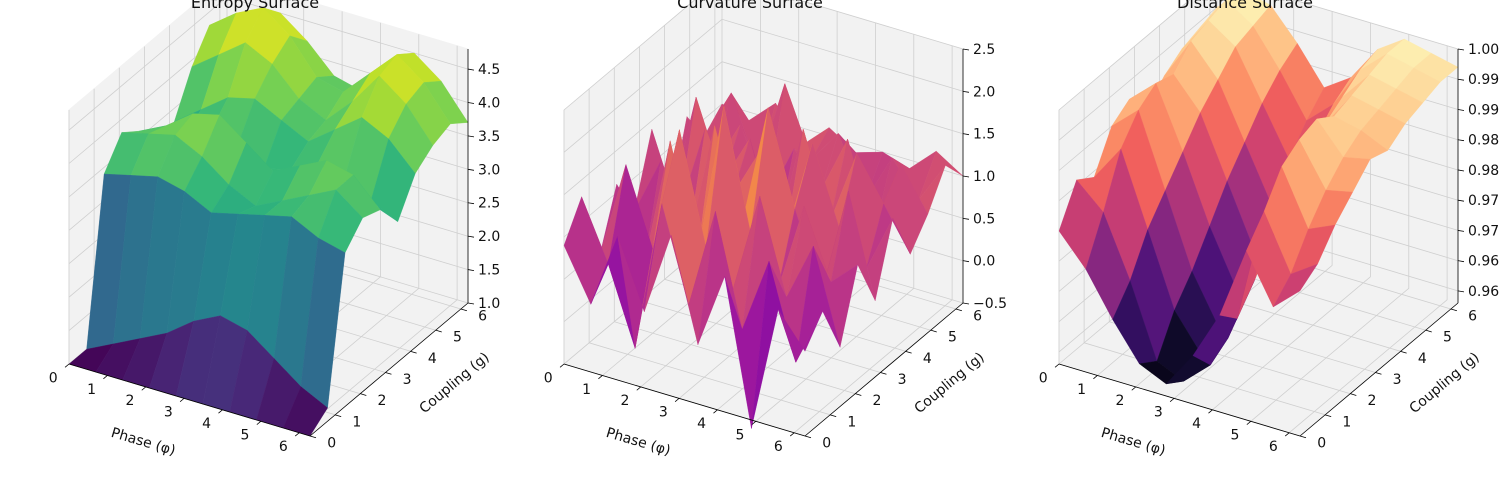 The image size is (1500, 500). What do you see at coordinates (489, 70) in the screenshot?
I see `z-tick-label: 4.5` at bounding box center [489, 70].